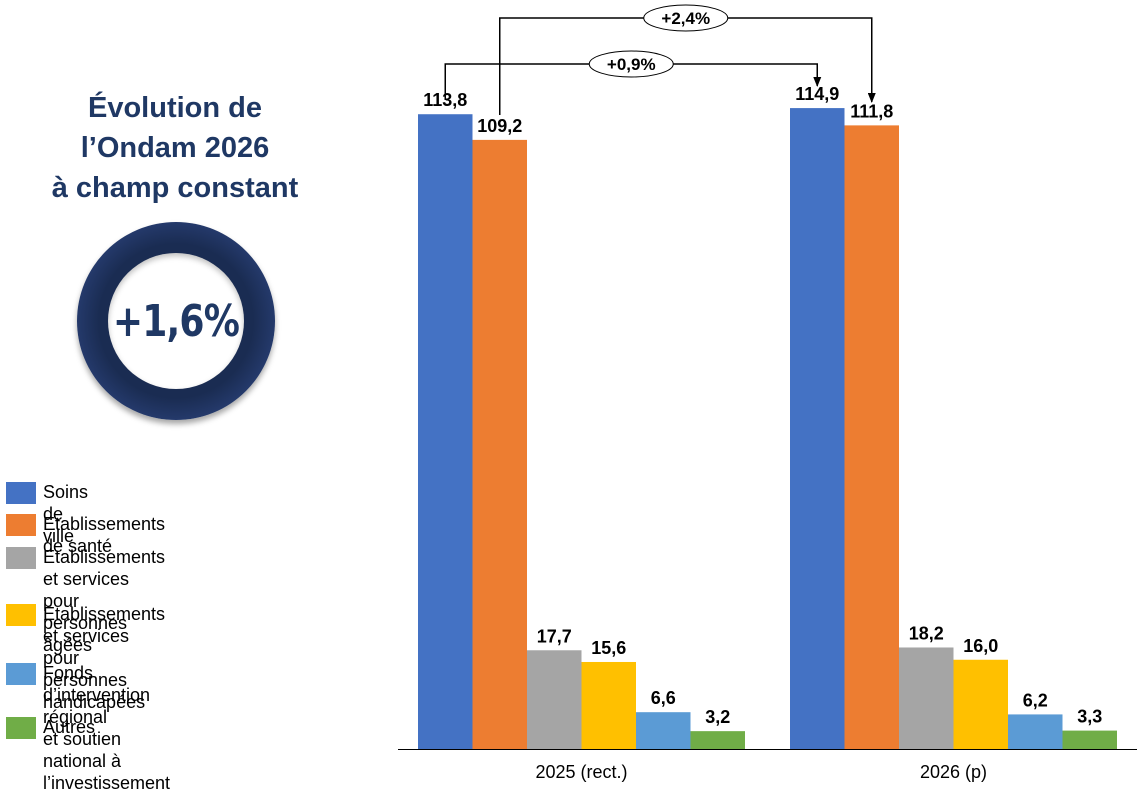  I want to click on data-label: 18,2, so click(926, 633).